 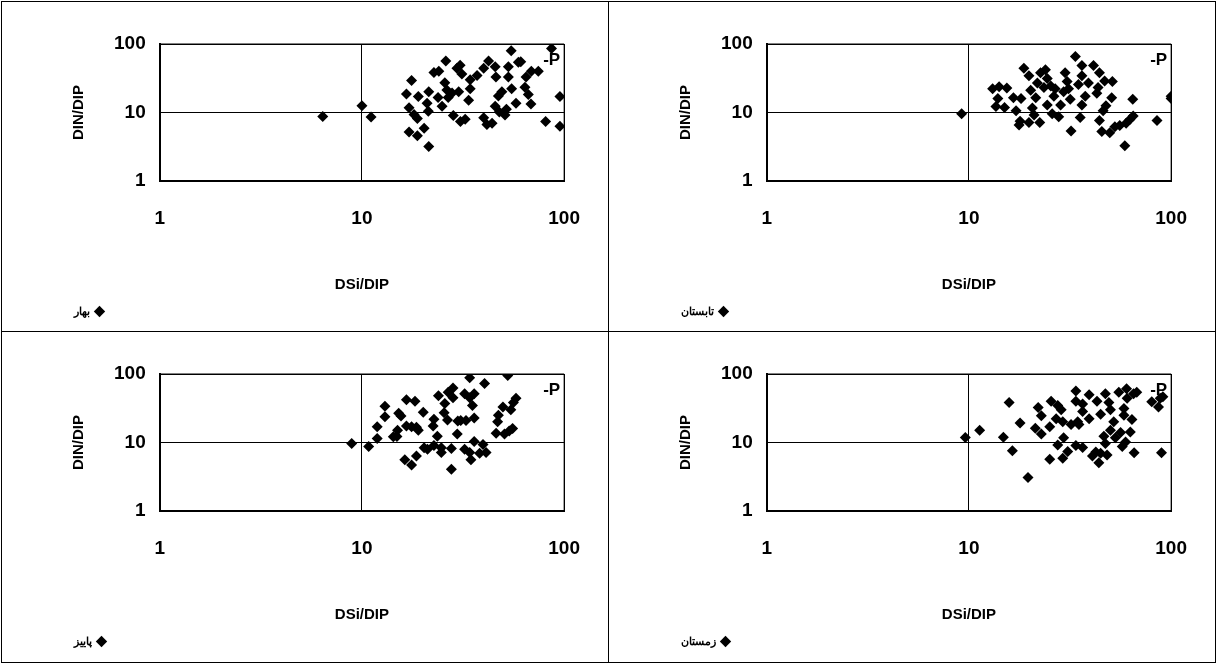 What do you see at coordinates (82, 641) in the screenshot?
I see `legend-label: پاييز` at bounding box center [82, 641].